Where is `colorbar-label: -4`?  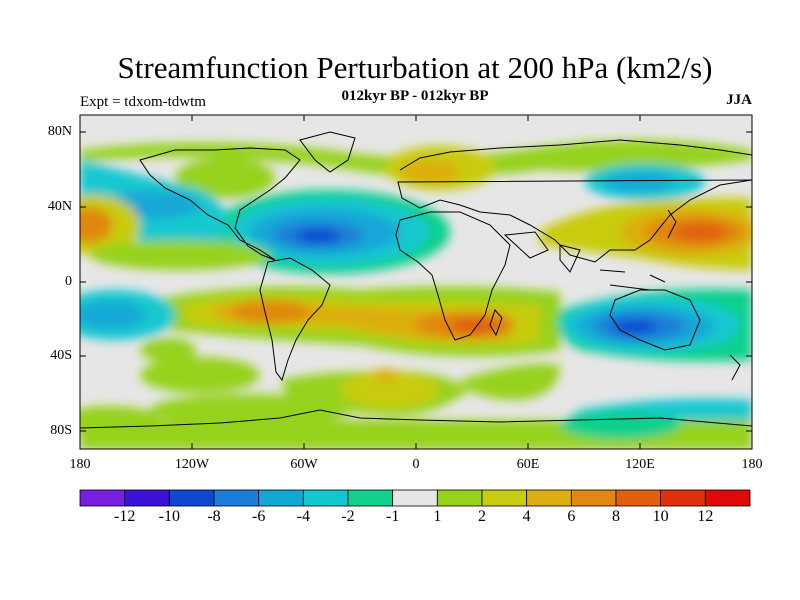 colorbar-label: -4 is located at coordinates (303, 516).